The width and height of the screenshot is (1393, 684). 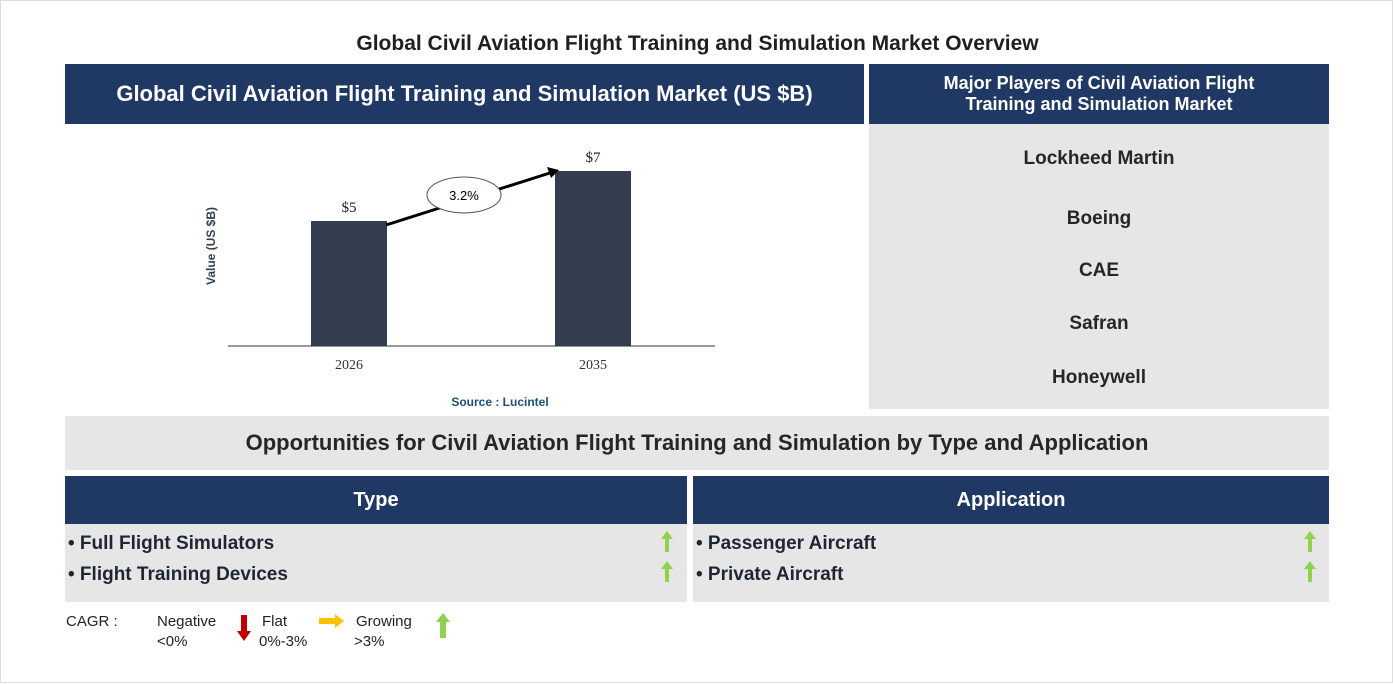 I want to click on source-label: Source : Lucintel, so click(x=499, y=402).